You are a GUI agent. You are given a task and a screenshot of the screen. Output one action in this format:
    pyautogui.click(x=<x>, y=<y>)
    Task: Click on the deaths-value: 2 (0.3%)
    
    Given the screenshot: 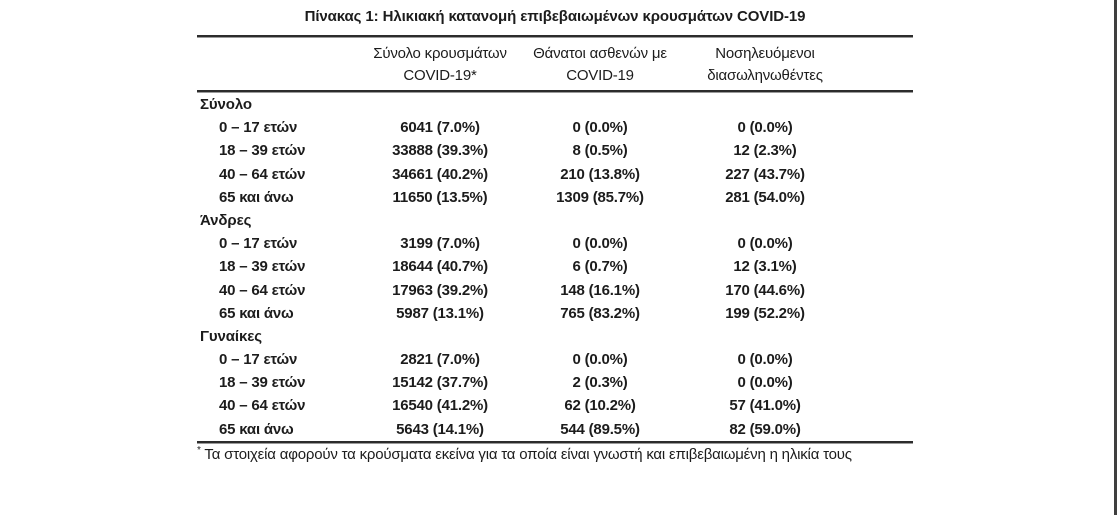 What is the action you would take?
    pyautogui.click(x=600, y=383)
    